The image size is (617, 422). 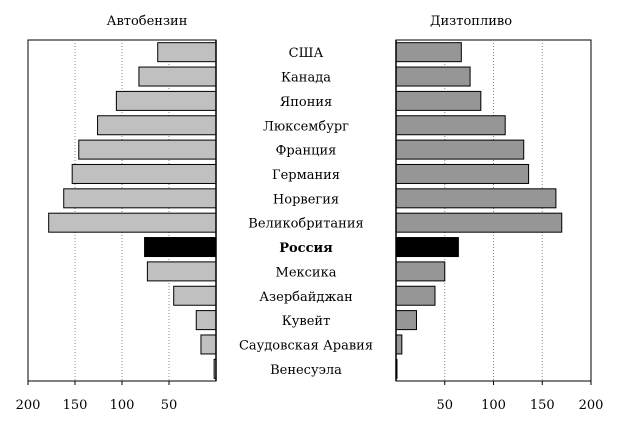 I want to click on diesel-title: Дизтопливо, so click(x=471, y=21).